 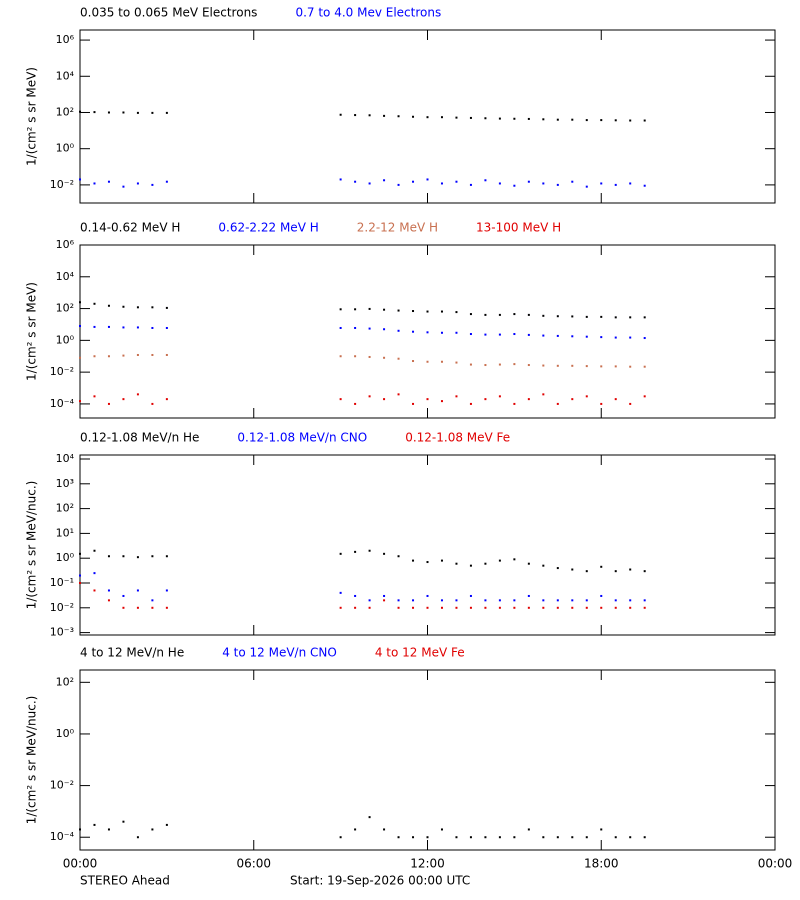 What do you see at coordinates (168, 13) in the screenshot?
I see `legend-entry: 0.035 to 0.065 MeV Electrons` at bounding box center [168, 13].